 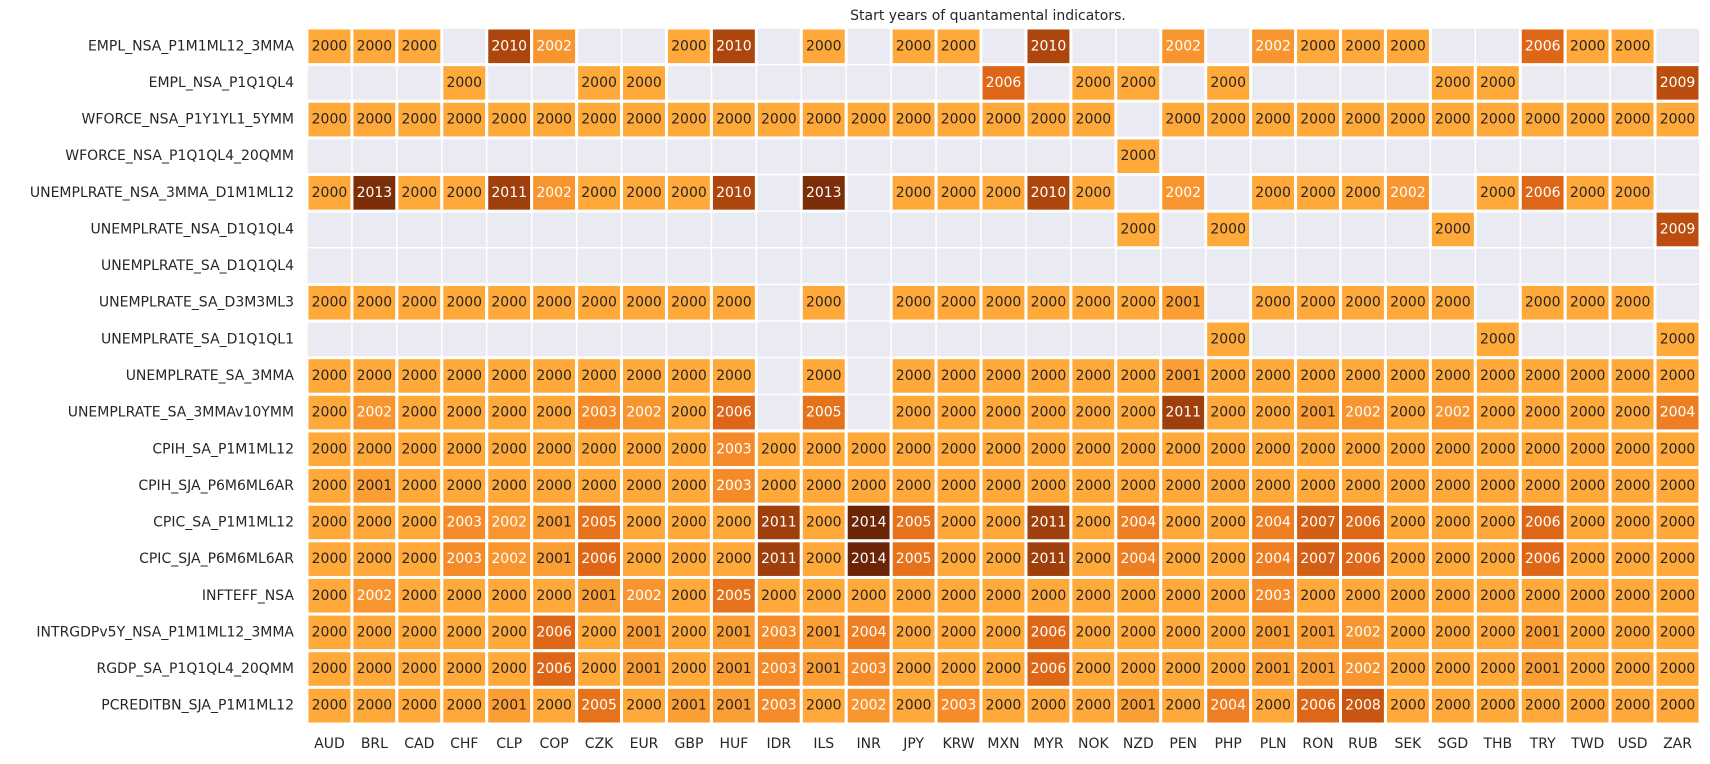 What do you see at coordinates (419, 744) in the screenshot?
I see `x-tick-label: CAD` at bounding box center [419, 744].